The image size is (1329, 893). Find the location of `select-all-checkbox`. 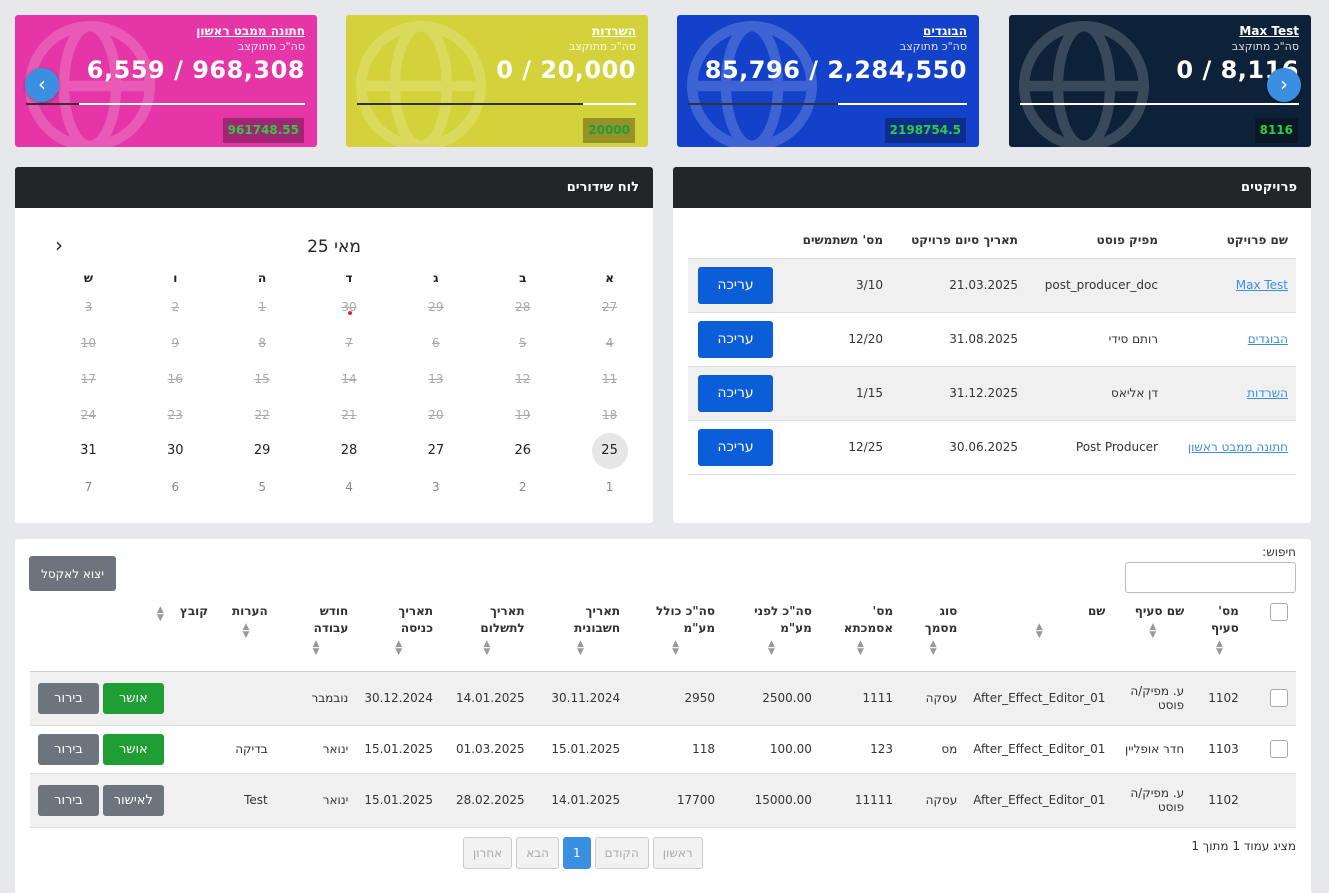

select-all-checkbox is located at coordinates (1279, 612).